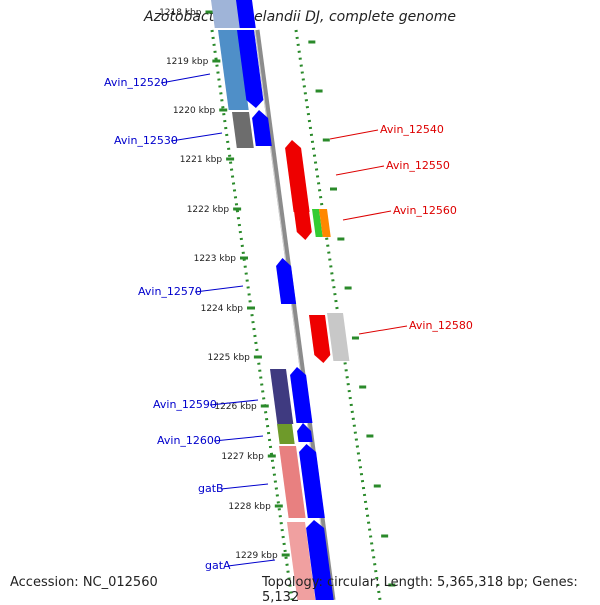  I want to click on scale-tick-label: 1220 kbp, so click(194, 111).